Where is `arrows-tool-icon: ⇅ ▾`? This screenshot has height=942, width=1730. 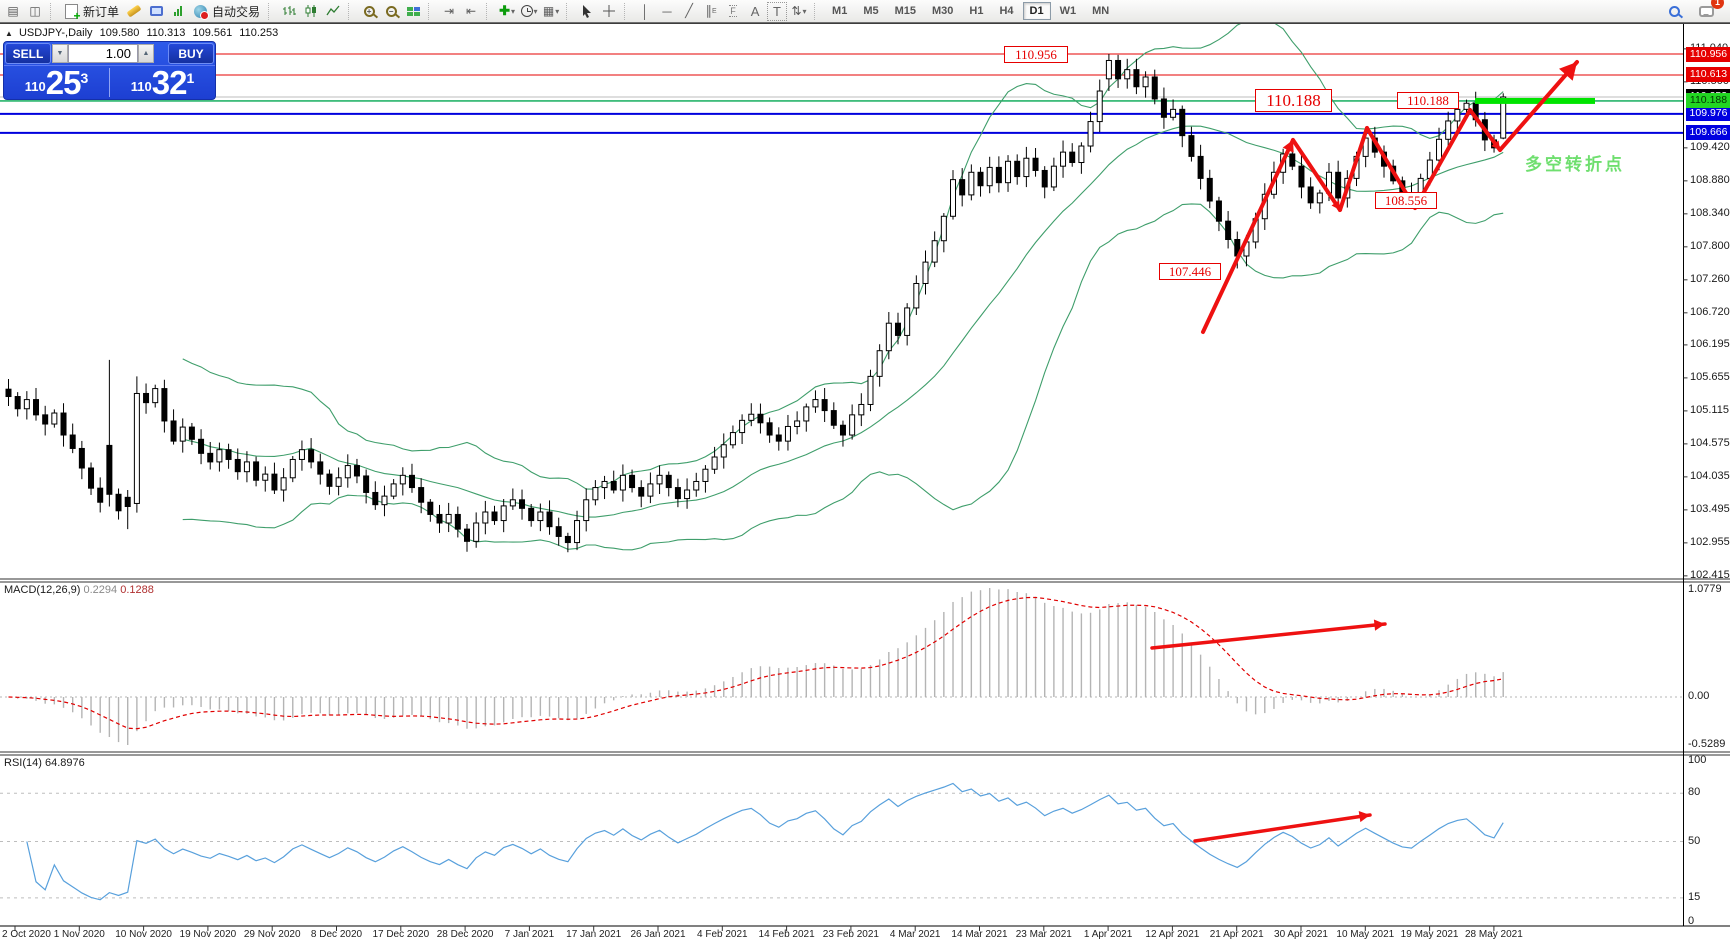 arrows-tool-icon: ⇅ ▾ is located at coordinates (799, 11).